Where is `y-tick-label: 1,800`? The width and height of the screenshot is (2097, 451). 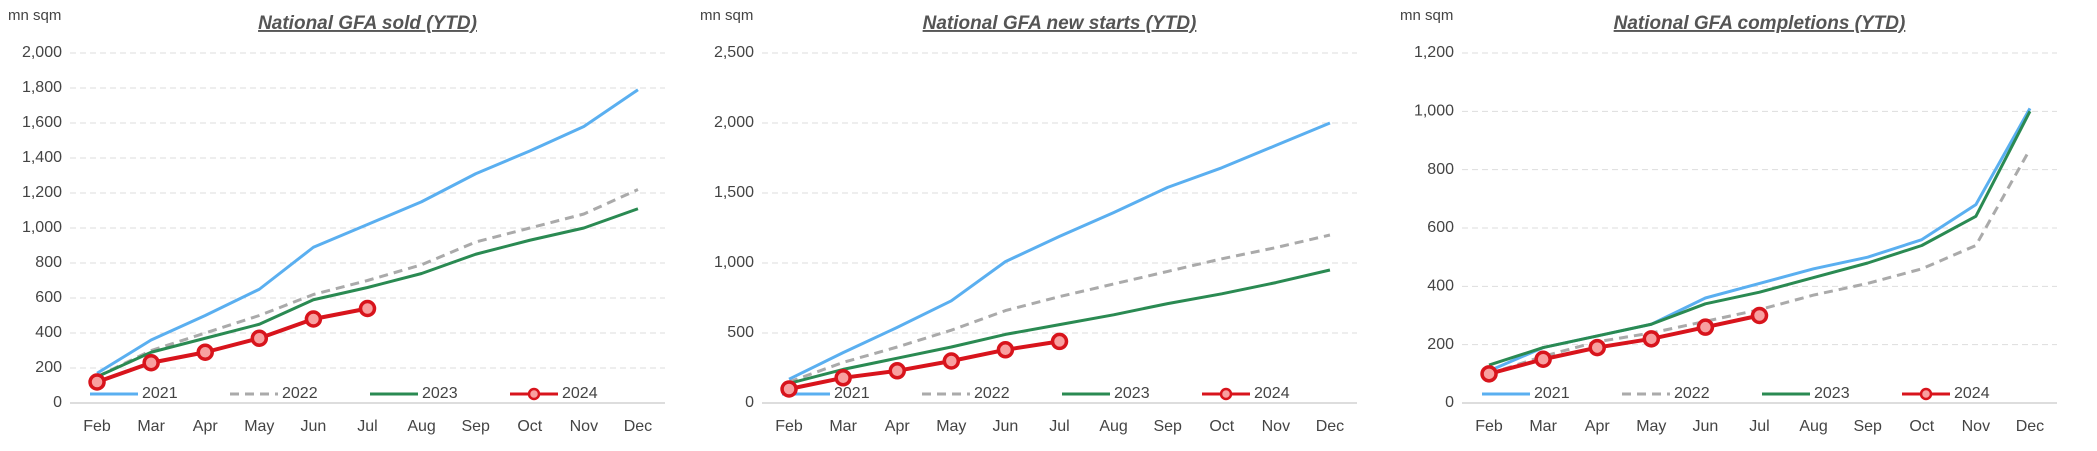
y-tick-label: 1,800 is located at coordinates (42, 87).